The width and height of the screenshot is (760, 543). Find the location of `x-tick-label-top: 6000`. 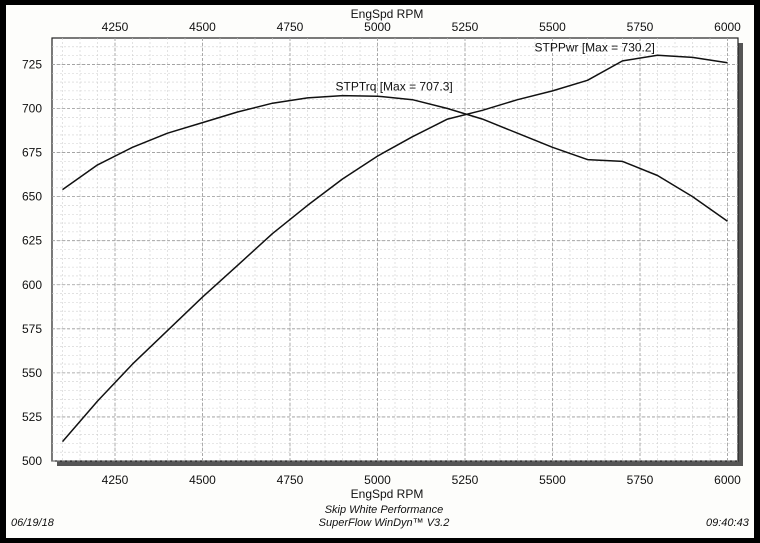

x-tick-label-top: 6000 is located at coordinates (727, 27).